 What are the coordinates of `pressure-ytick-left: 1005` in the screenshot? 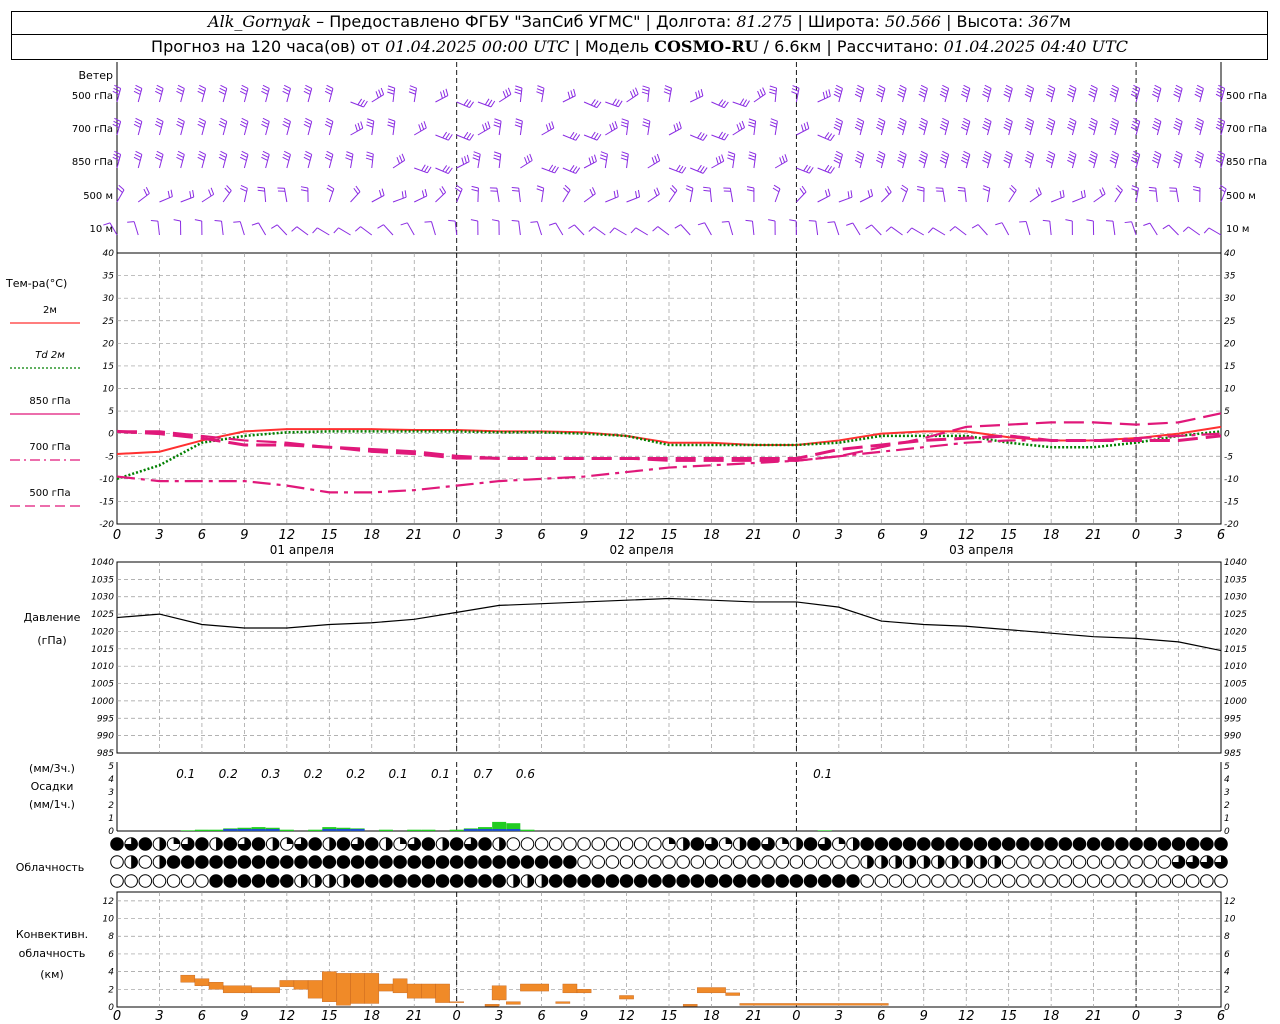 It's located at (102, 685).